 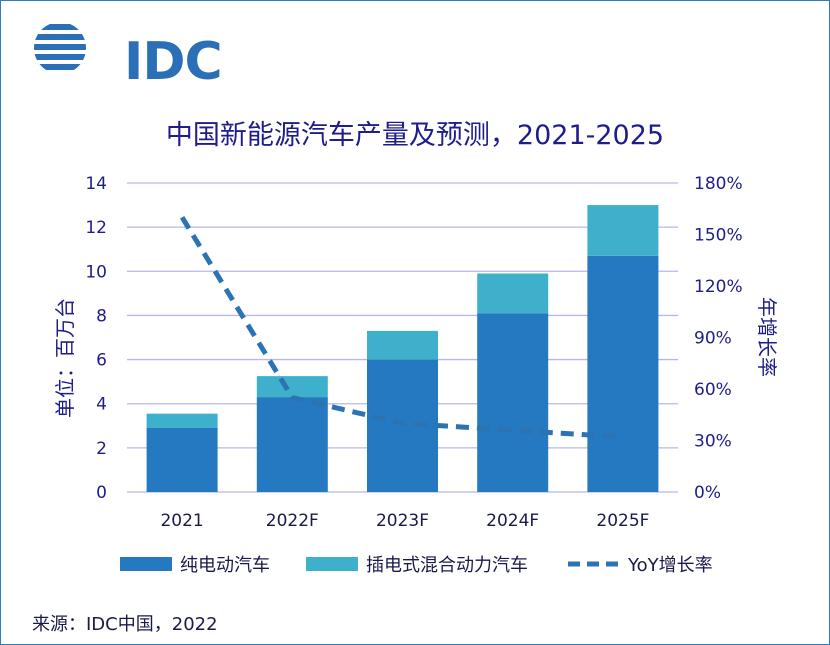 What do you see at coordinates (65, 358) in the screenshot?
I see `y-axis-title: 单位：百万台` at bounding box center [65, 358].